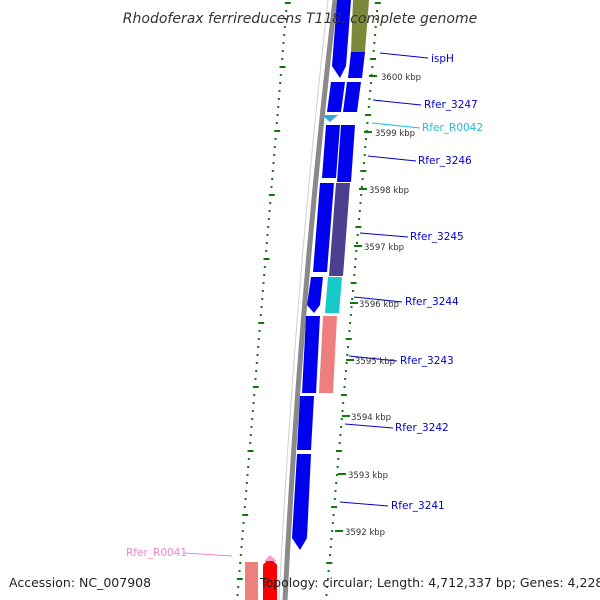 The width and height of the screenshot is (600, 600). Describe the element at coordinates (330, 118) in the screenshot. I see `trna-rfer-r0042-marker` at that location.